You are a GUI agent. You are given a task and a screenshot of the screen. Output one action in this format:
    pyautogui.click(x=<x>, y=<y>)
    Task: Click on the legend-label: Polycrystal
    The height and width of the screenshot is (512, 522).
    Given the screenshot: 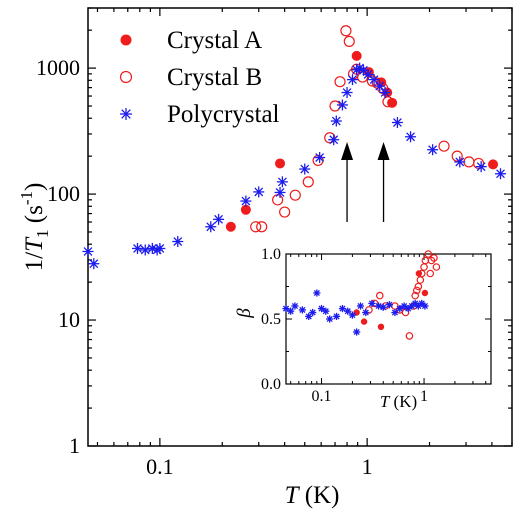 What is the action you would take?
    pyautogui.click(x=223, y=114)
    